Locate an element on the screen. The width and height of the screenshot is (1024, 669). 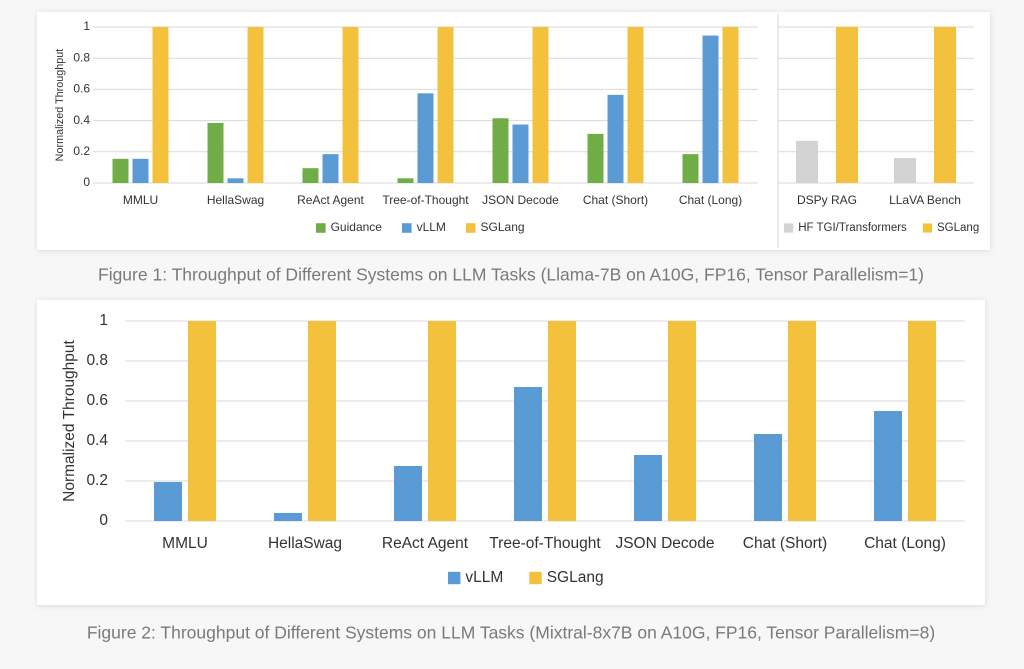
x-tick-label: DSPy RAG is located at coordinates (827, 200).